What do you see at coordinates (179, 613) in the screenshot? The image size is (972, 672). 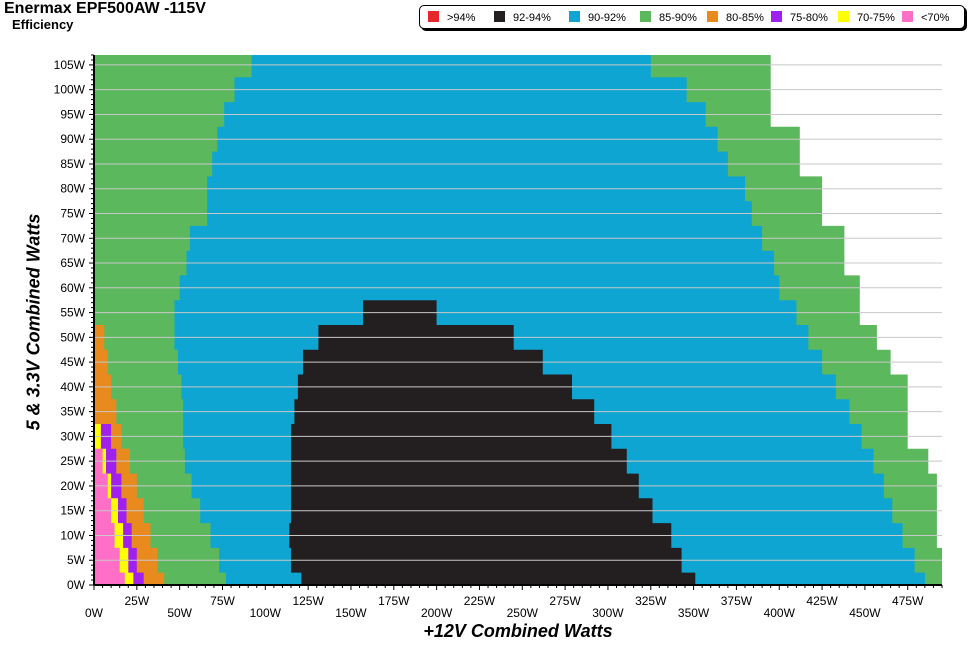 I see `x-tick-label: 50W` at bounding box center [179, 613].